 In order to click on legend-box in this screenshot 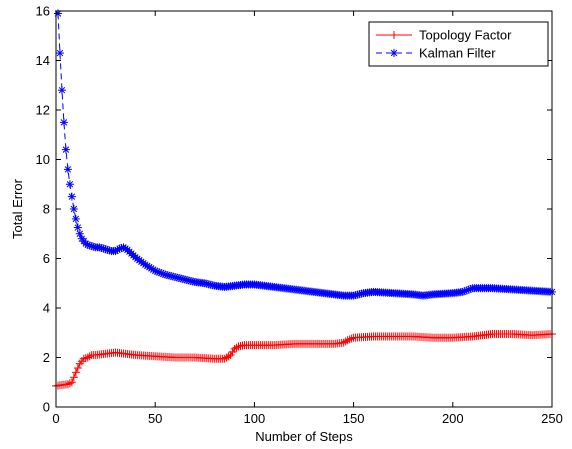, I will do `click(458, 44)`.